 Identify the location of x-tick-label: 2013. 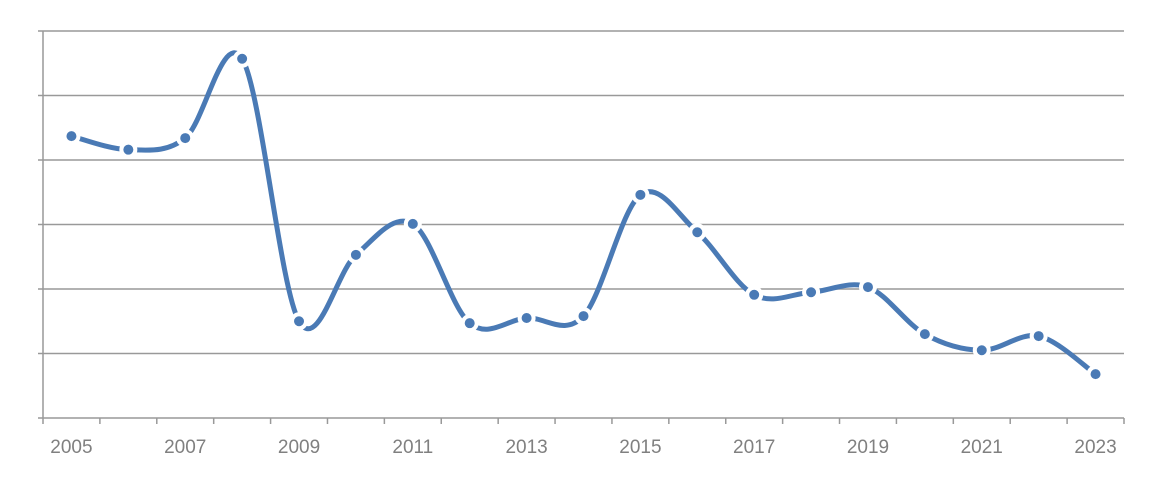
(526, 447).